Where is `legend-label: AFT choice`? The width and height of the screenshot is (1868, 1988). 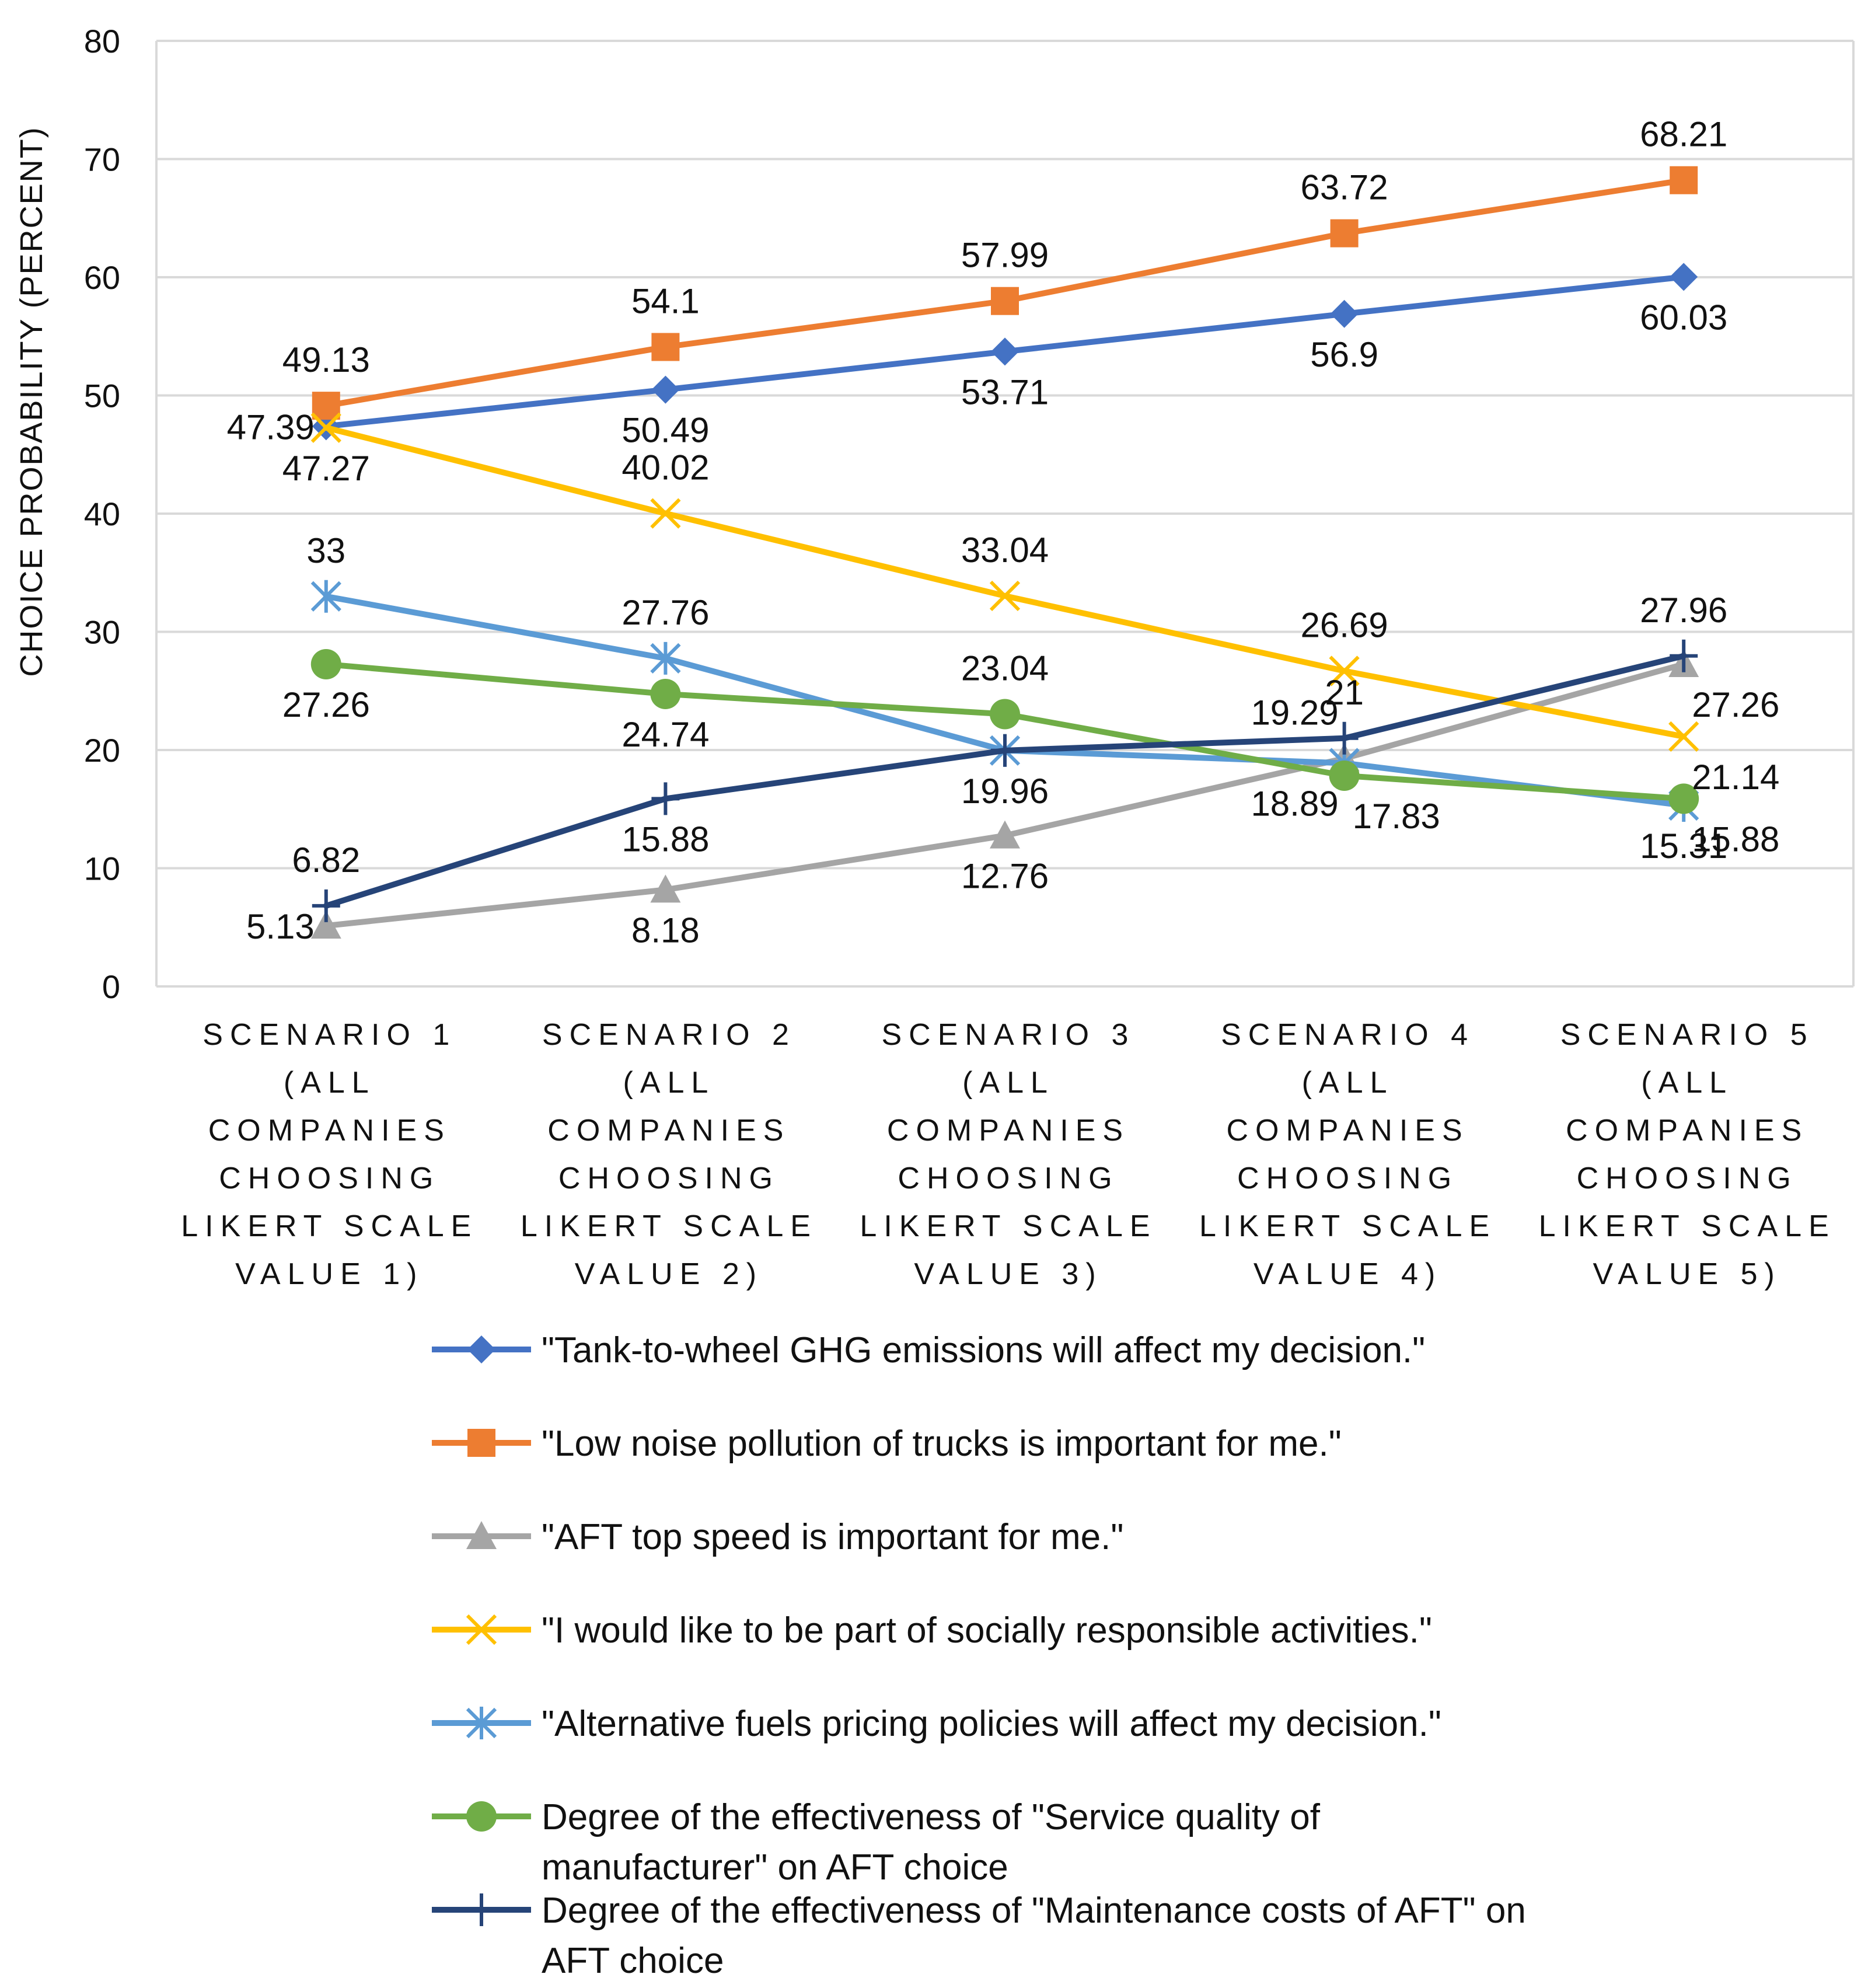
legend-label: AFT choice is located at coordinates (633, 1961).